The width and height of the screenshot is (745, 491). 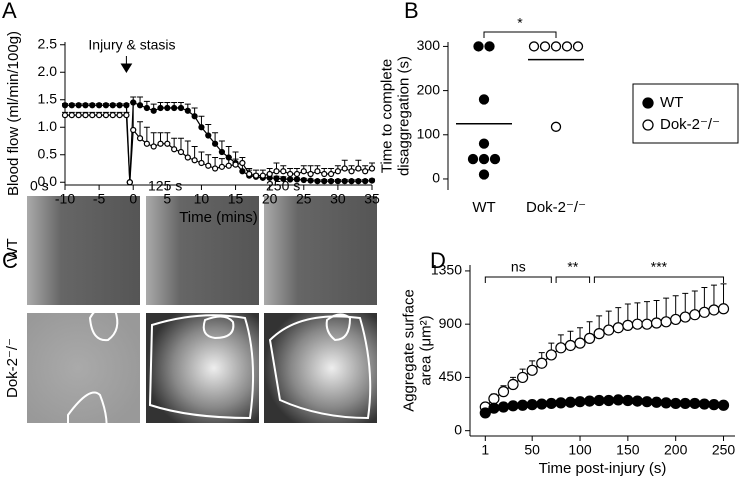 What do you see at coordinates (48, 43) in the screenshot?
I see `y-tick-label: 2.5` at bounding box center [48, 43].